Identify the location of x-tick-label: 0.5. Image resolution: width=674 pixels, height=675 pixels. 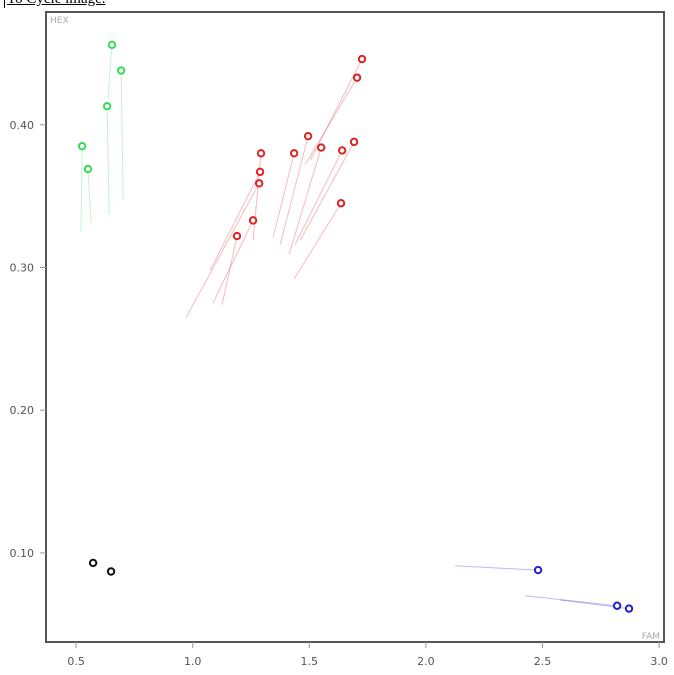
(76, 661).